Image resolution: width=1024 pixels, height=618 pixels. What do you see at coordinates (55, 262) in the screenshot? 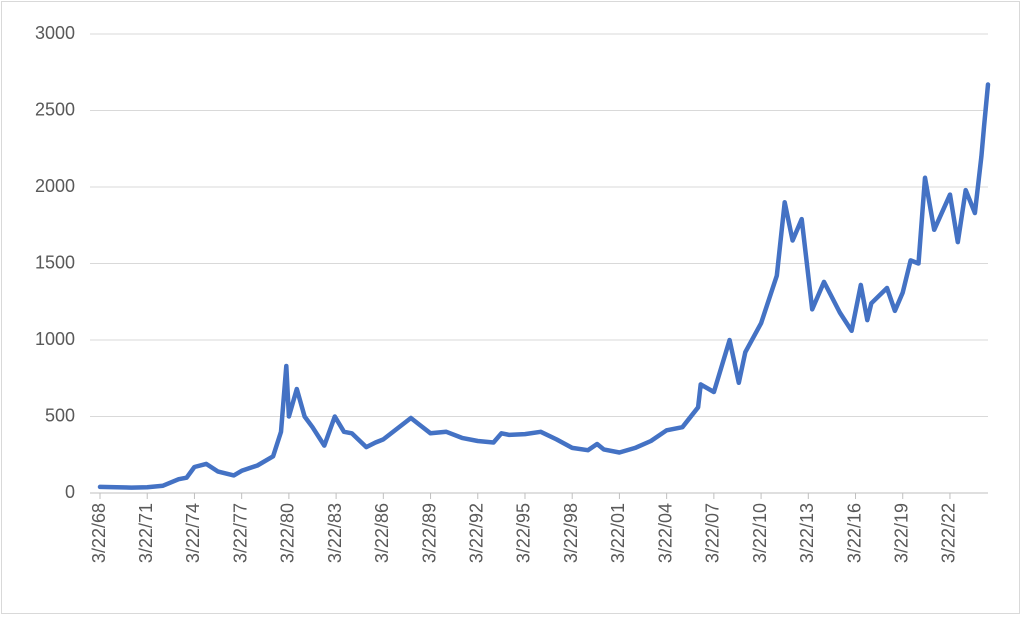
I see `y-tick-label: 1500` at bounding box center [55, 262].